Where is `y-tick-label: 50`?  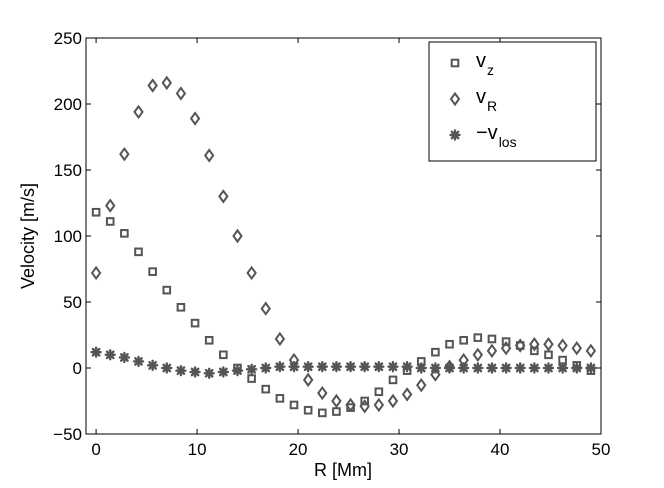
y-tick-label: 50 is located at coordinates (72, 302).